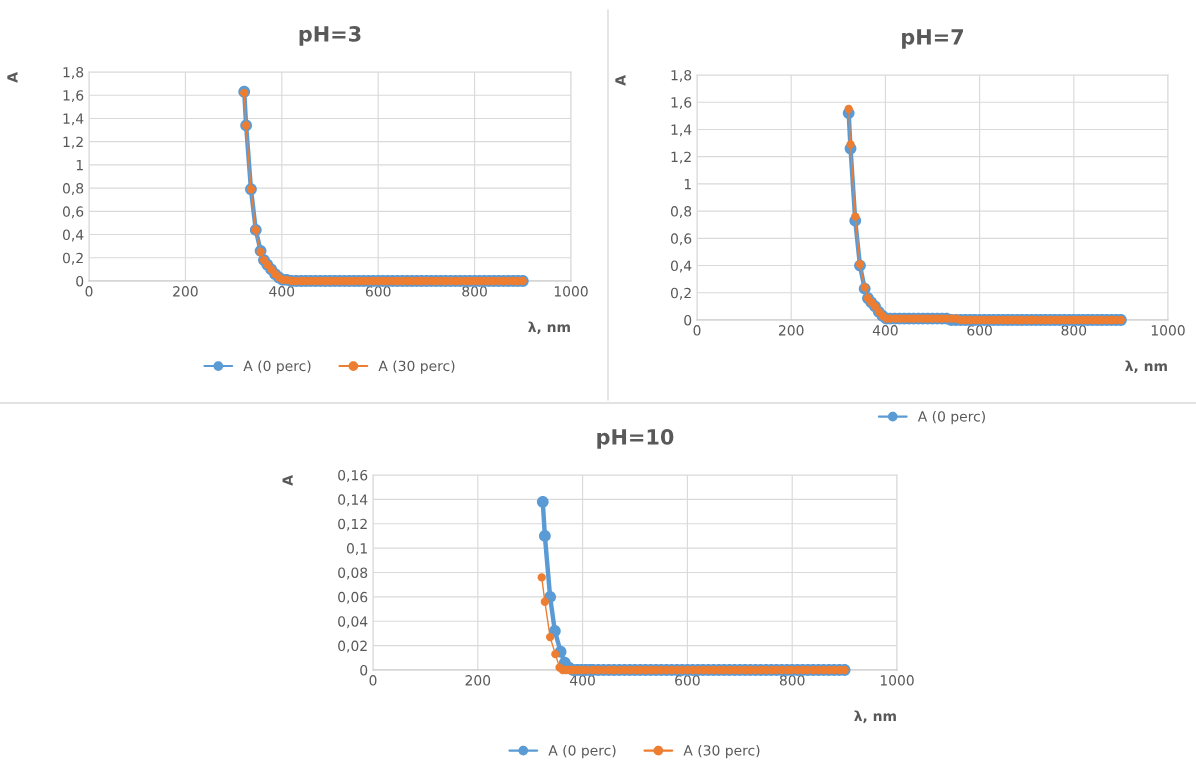  Describe the element at coordinates (353, 622) in the screenshot. I see `y-tick-label: 0,04` at that location.